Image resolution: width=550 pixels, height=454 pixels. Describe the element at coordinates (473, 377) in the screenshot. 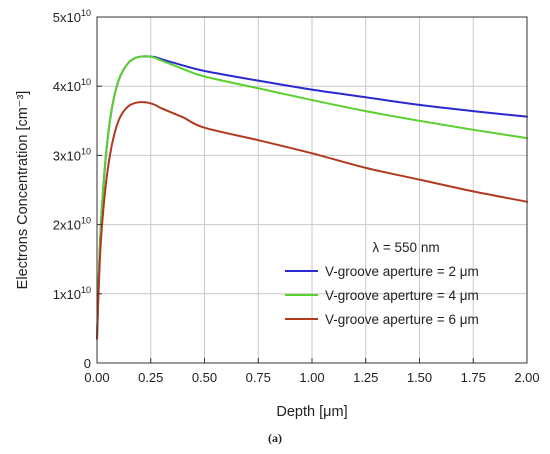

I see `x-tick-label: 1.75` at that location.